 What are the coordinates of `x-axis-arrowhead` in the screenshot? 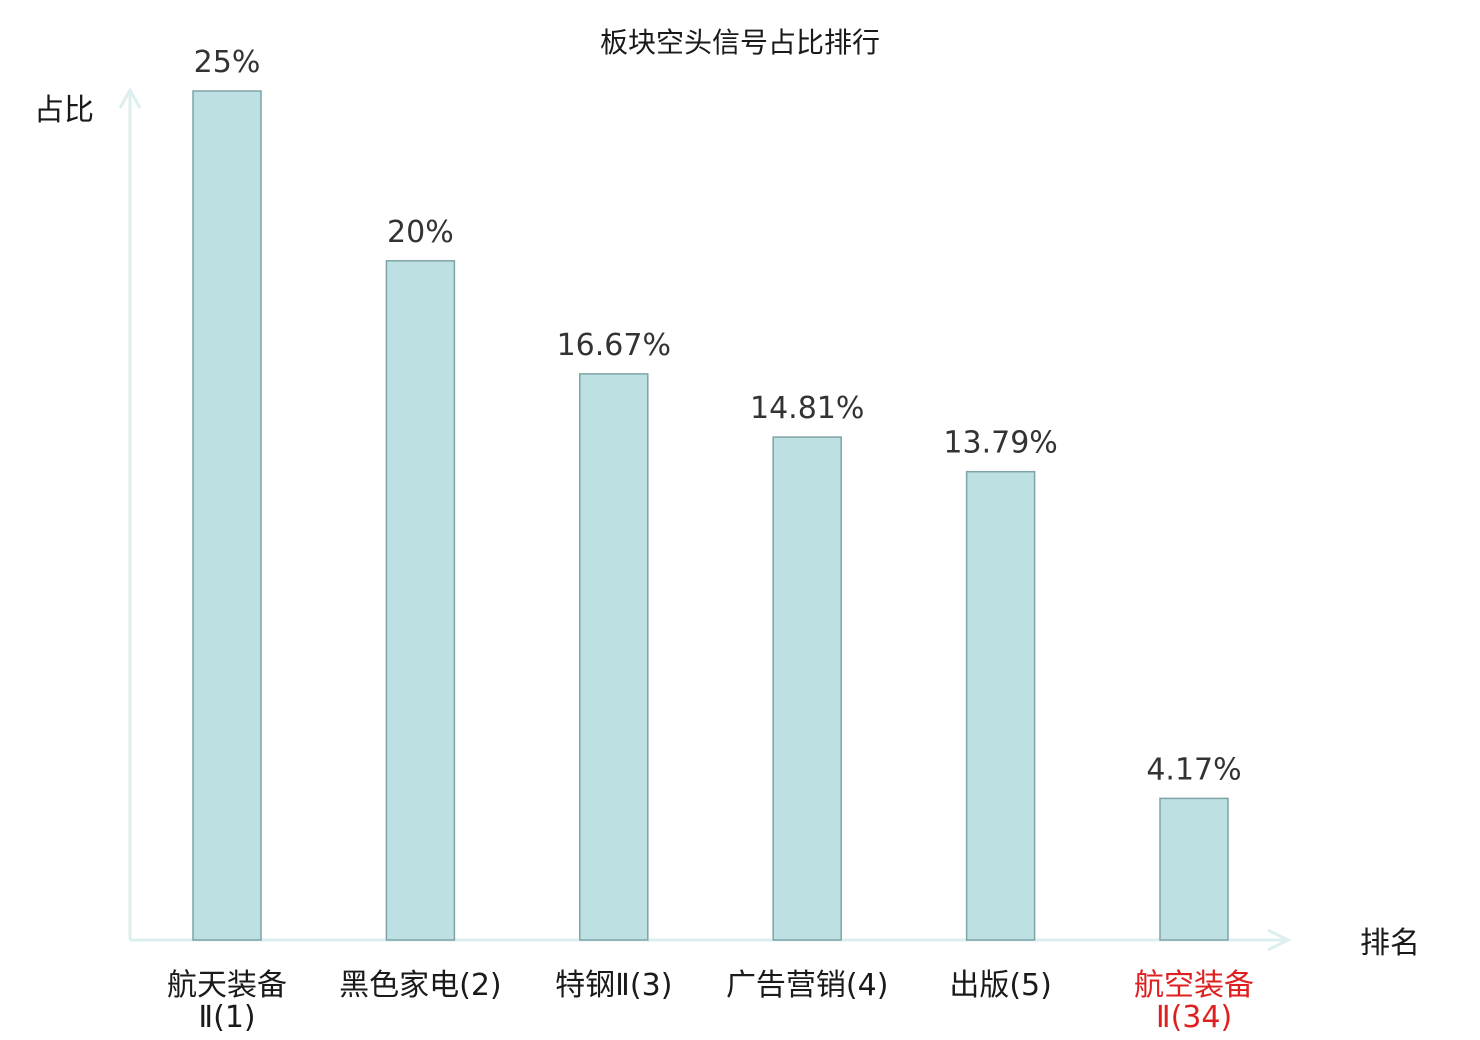 It's located at (1279, 940).